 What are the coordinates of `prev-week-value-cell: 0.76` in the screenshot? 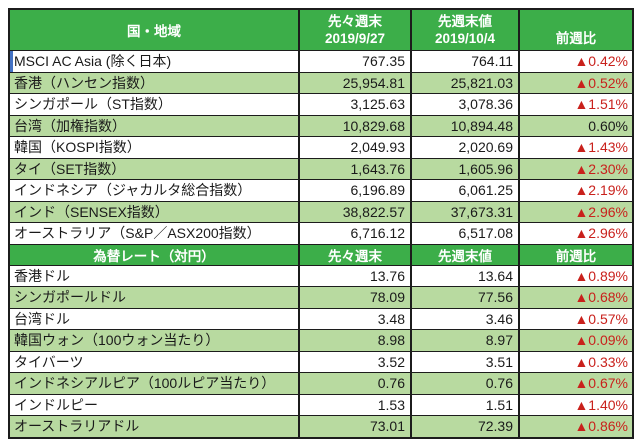 It's located at (355, 383).